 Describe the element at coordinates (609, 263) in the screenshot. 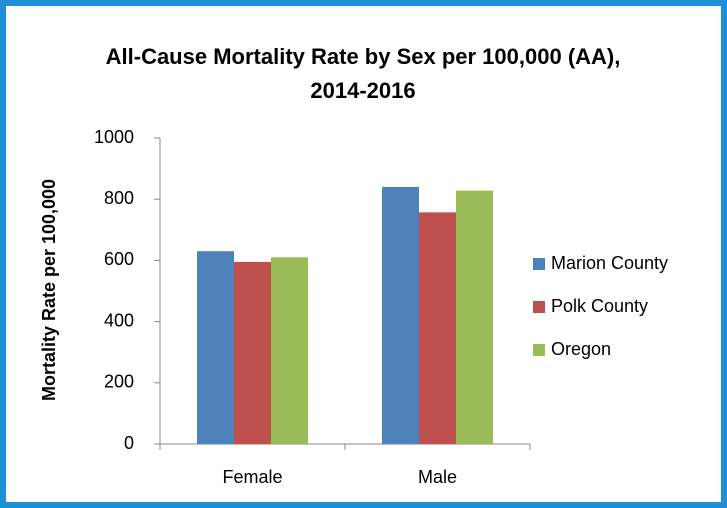

I see `legend-label: Marion County` at that location.